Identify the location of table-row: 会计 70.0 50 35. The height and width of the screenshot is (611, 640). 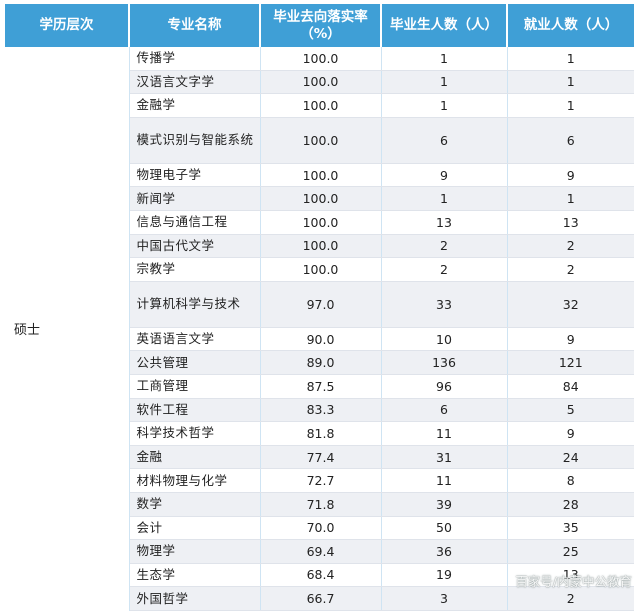
(319, 528).